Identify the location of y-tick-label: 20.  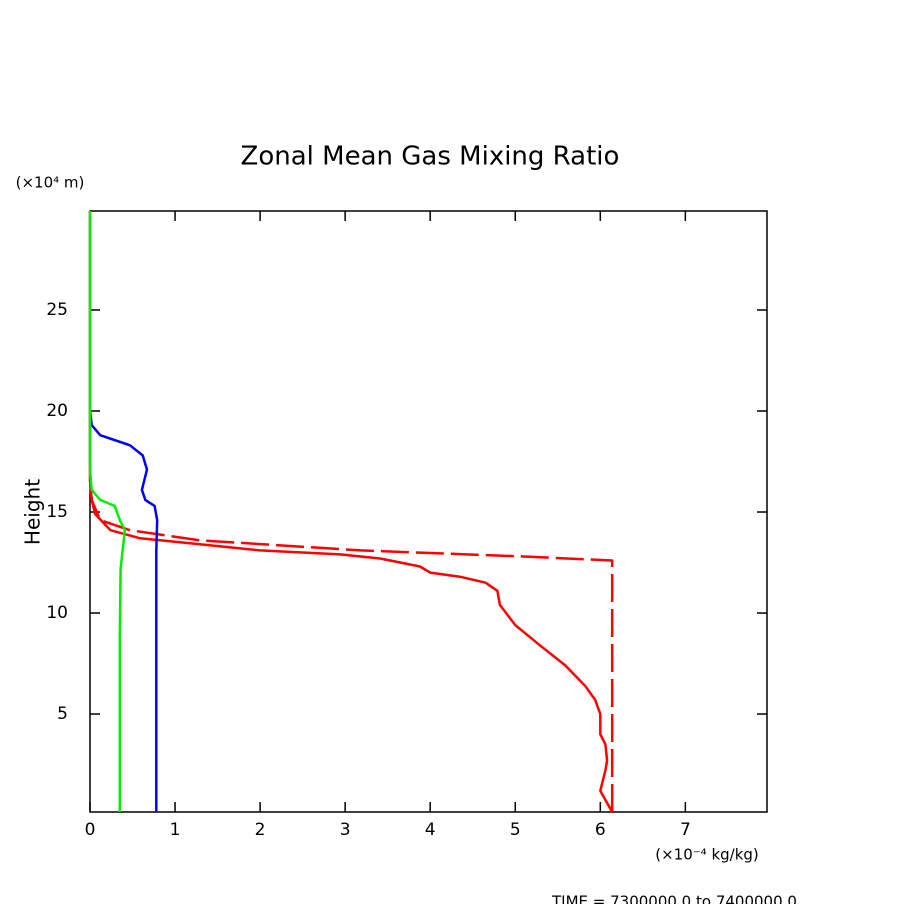
(57, 411).